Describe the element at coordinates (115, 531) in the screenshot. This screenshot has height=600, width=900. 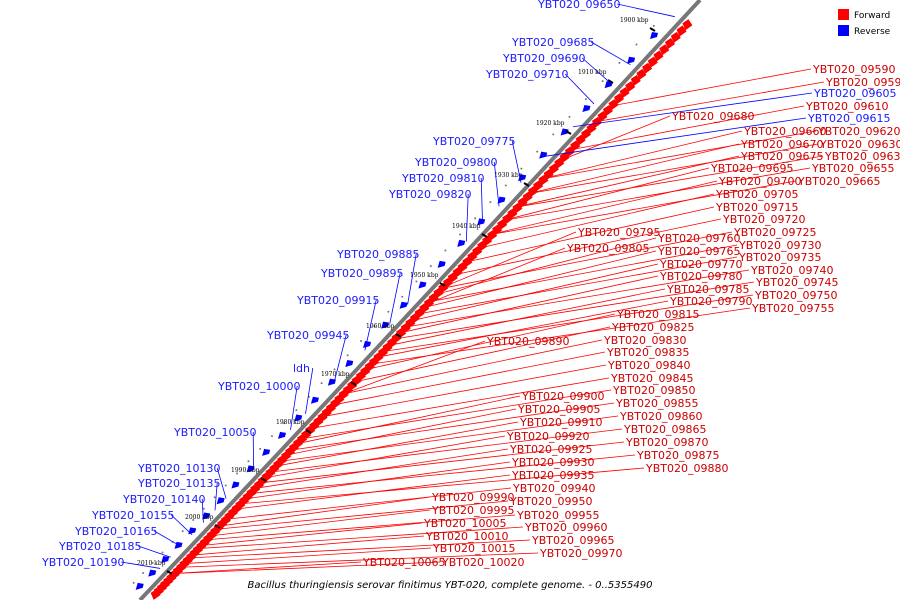
I see `reverse-gene-label: YBT020_10165` at that location.